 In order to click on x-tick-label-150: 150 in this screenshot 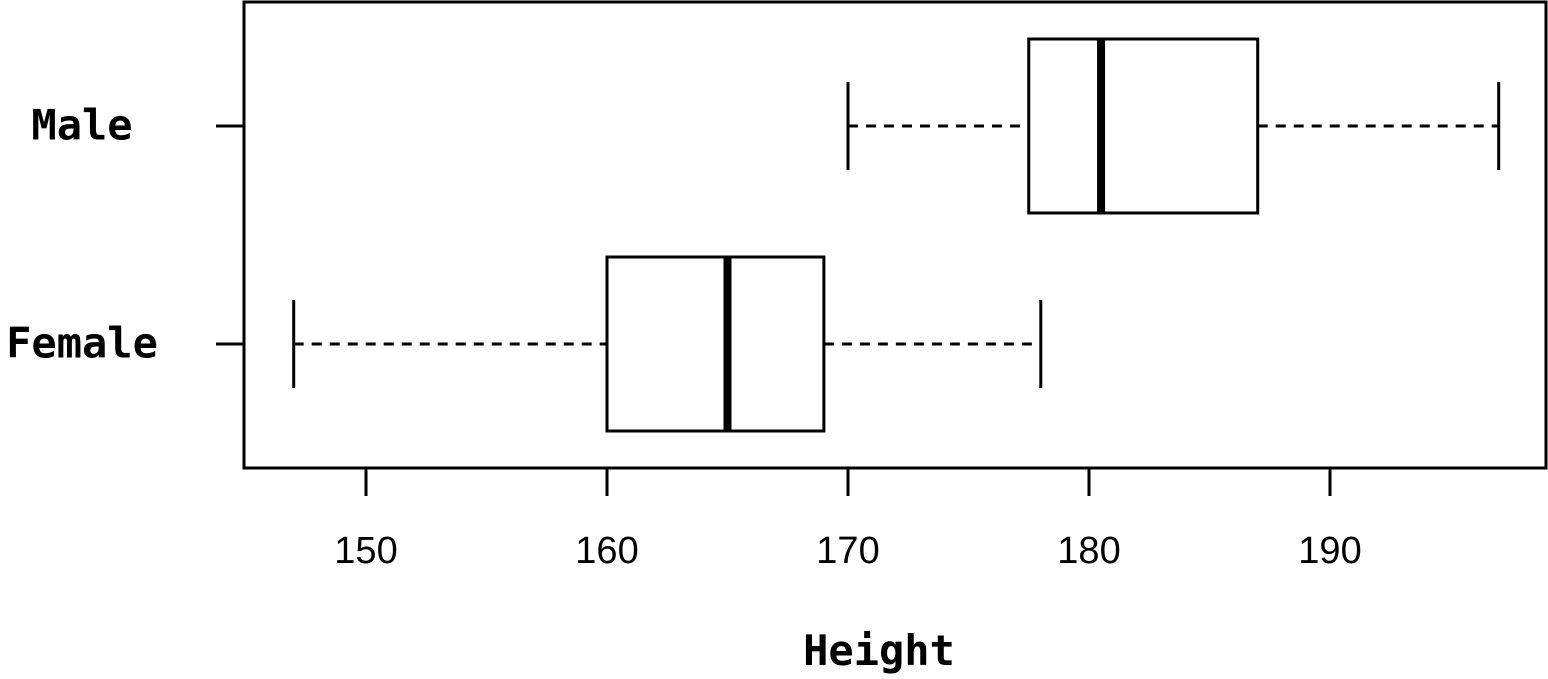, I will do `click(365, 551)`.